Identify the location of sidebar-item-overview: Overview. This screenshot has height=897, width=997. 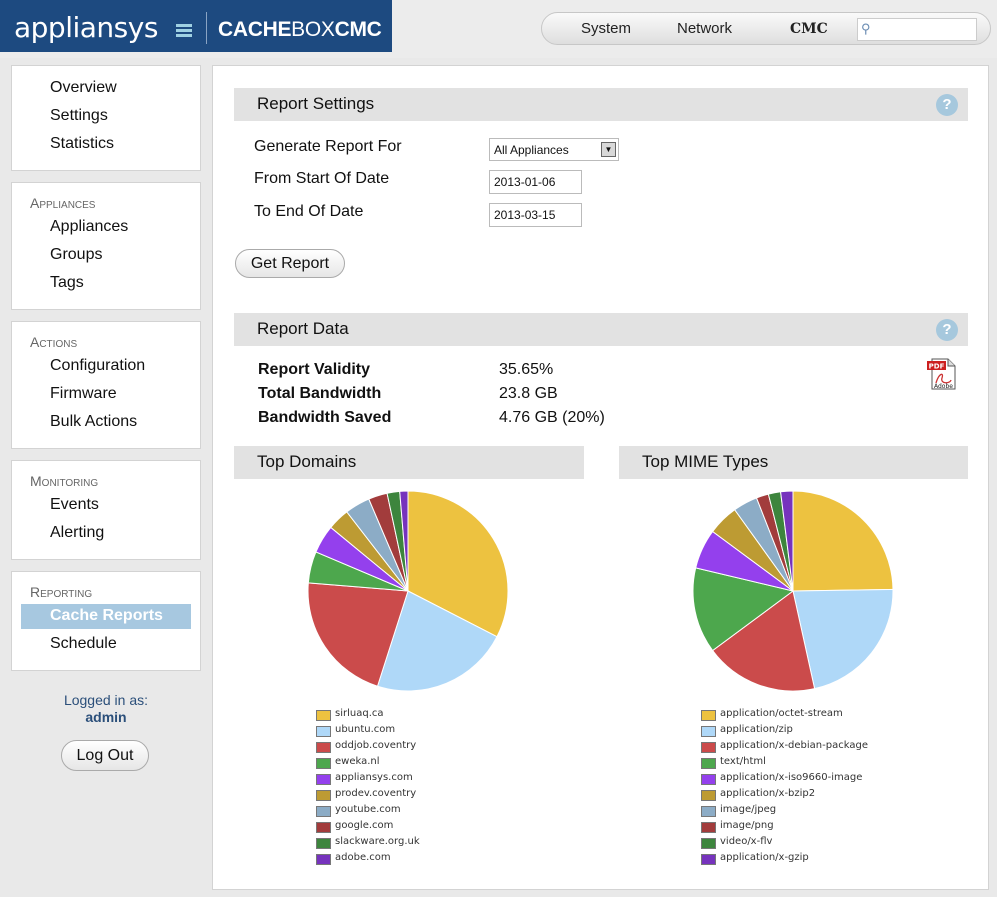
(83, 87).